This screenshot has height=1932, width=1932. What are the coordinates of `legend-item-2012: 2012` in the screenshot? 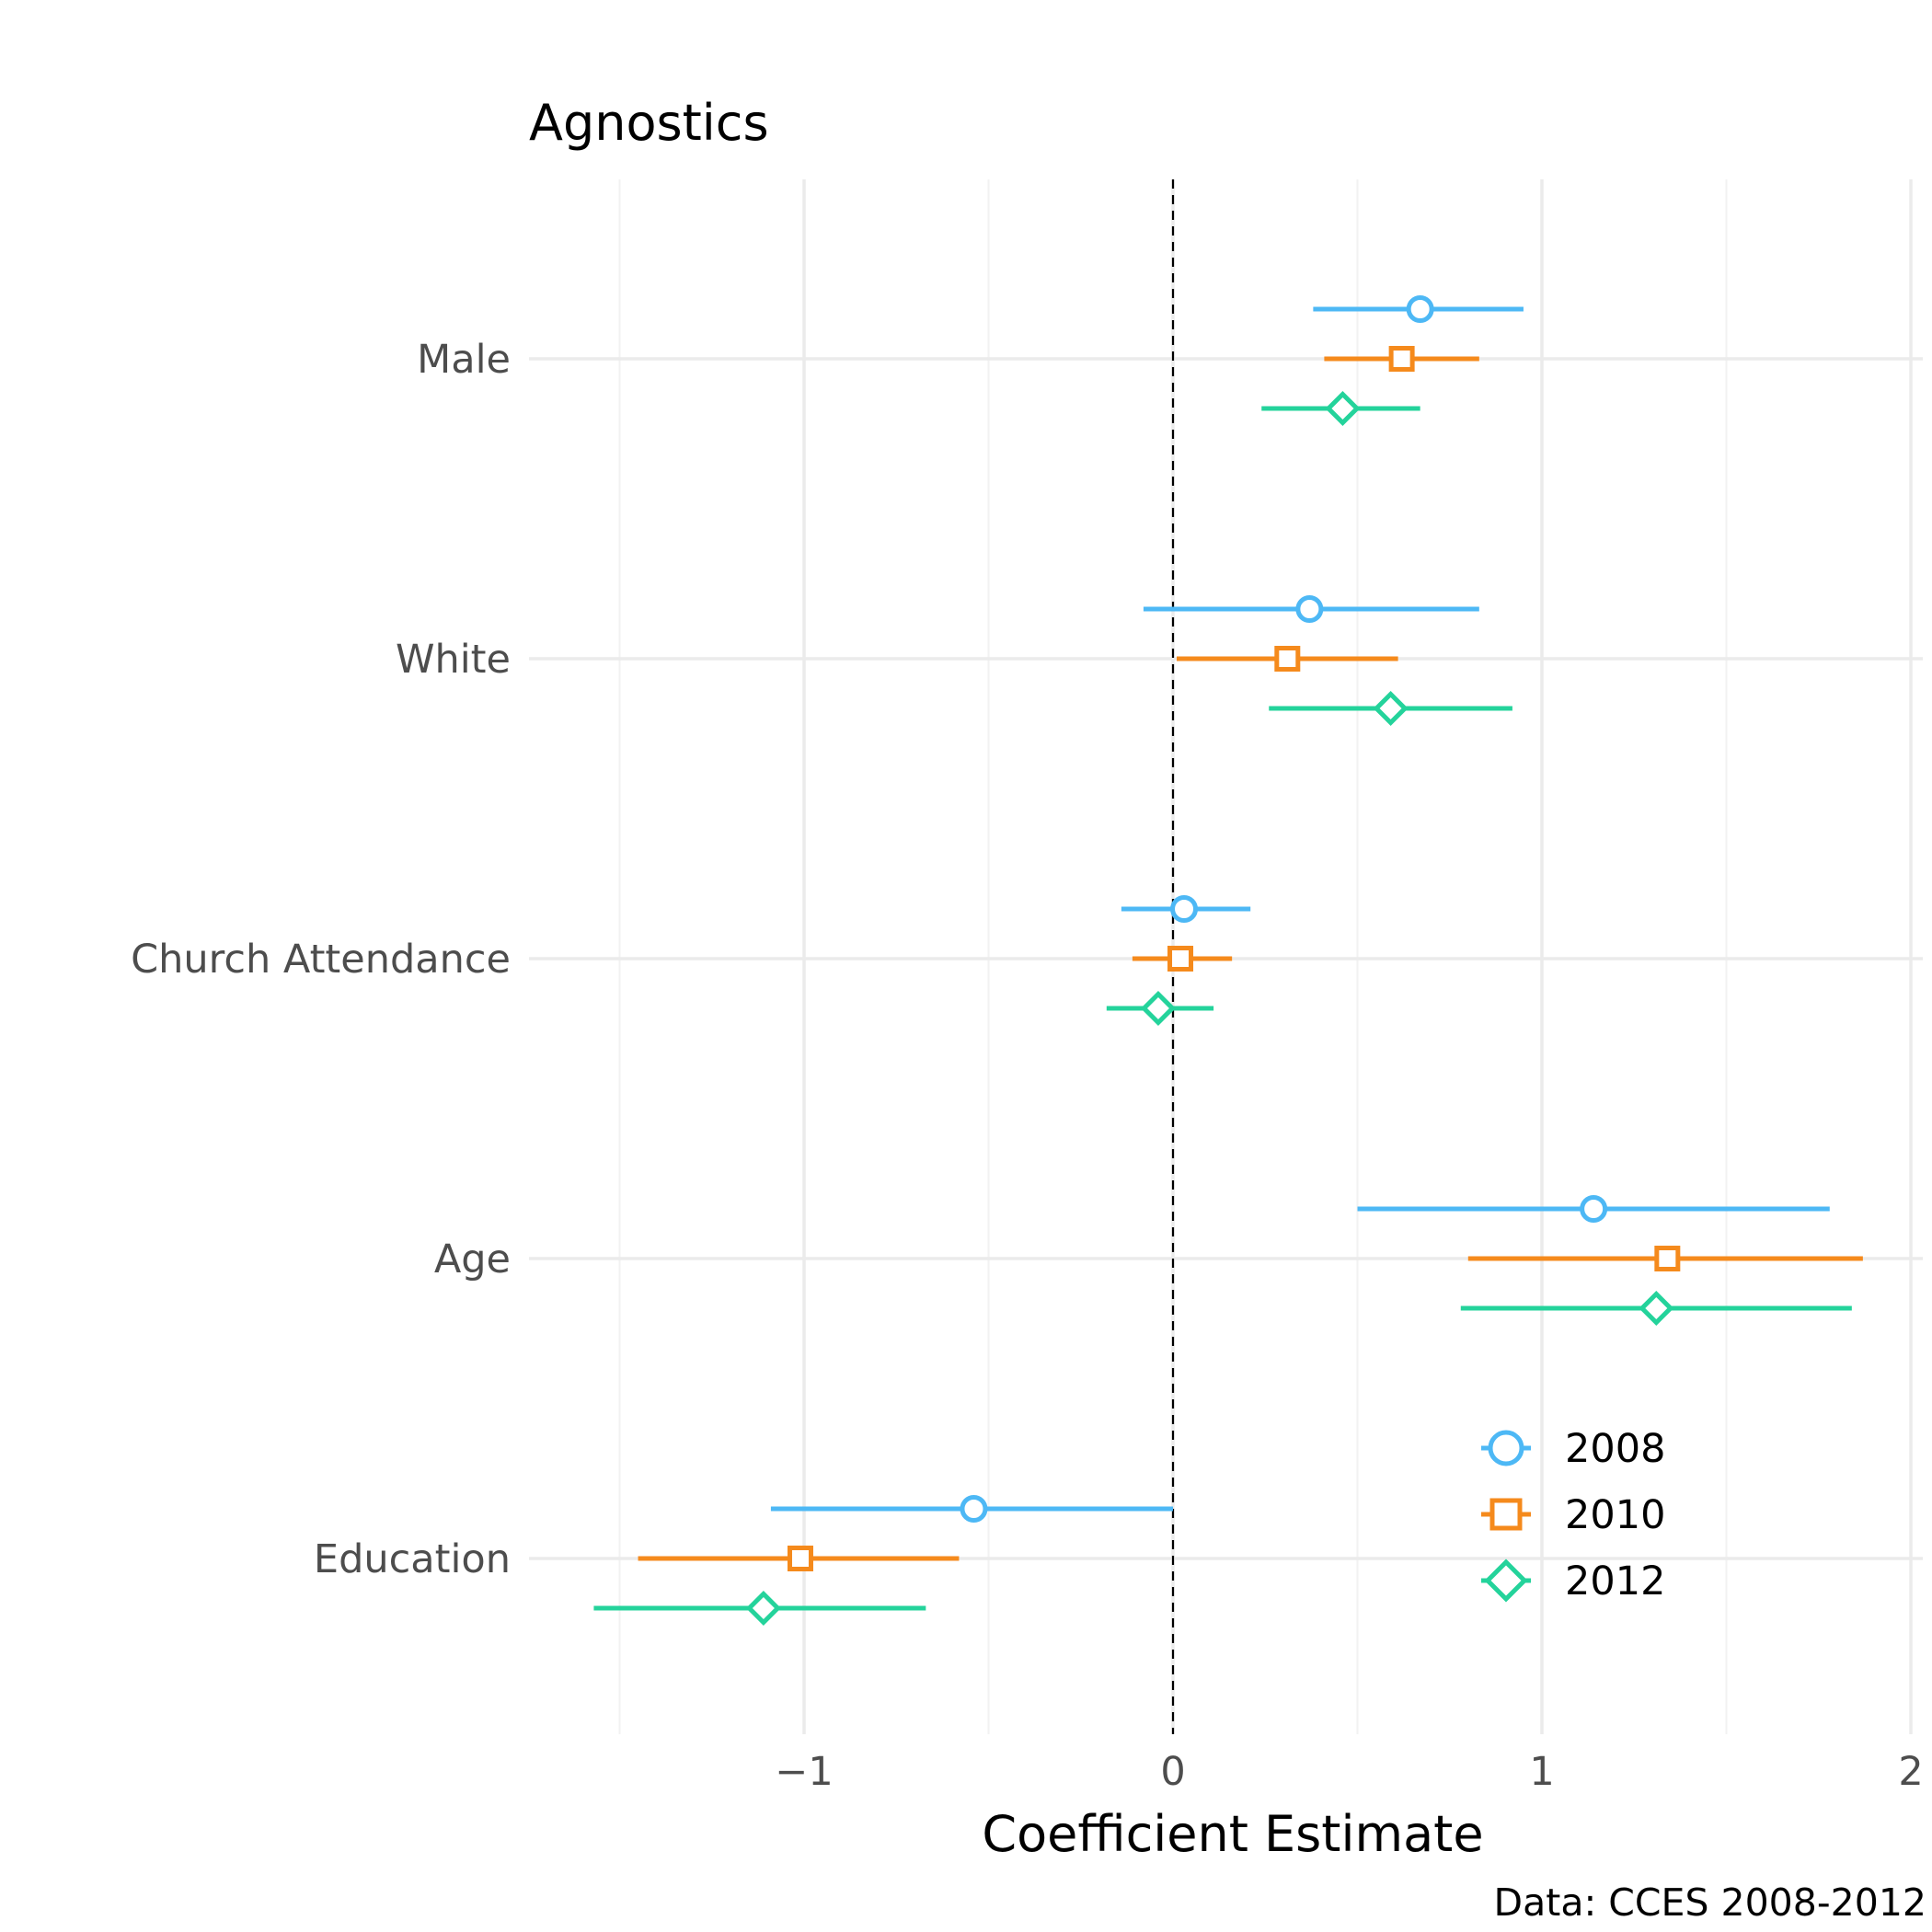 It's located at (1573, 1581).